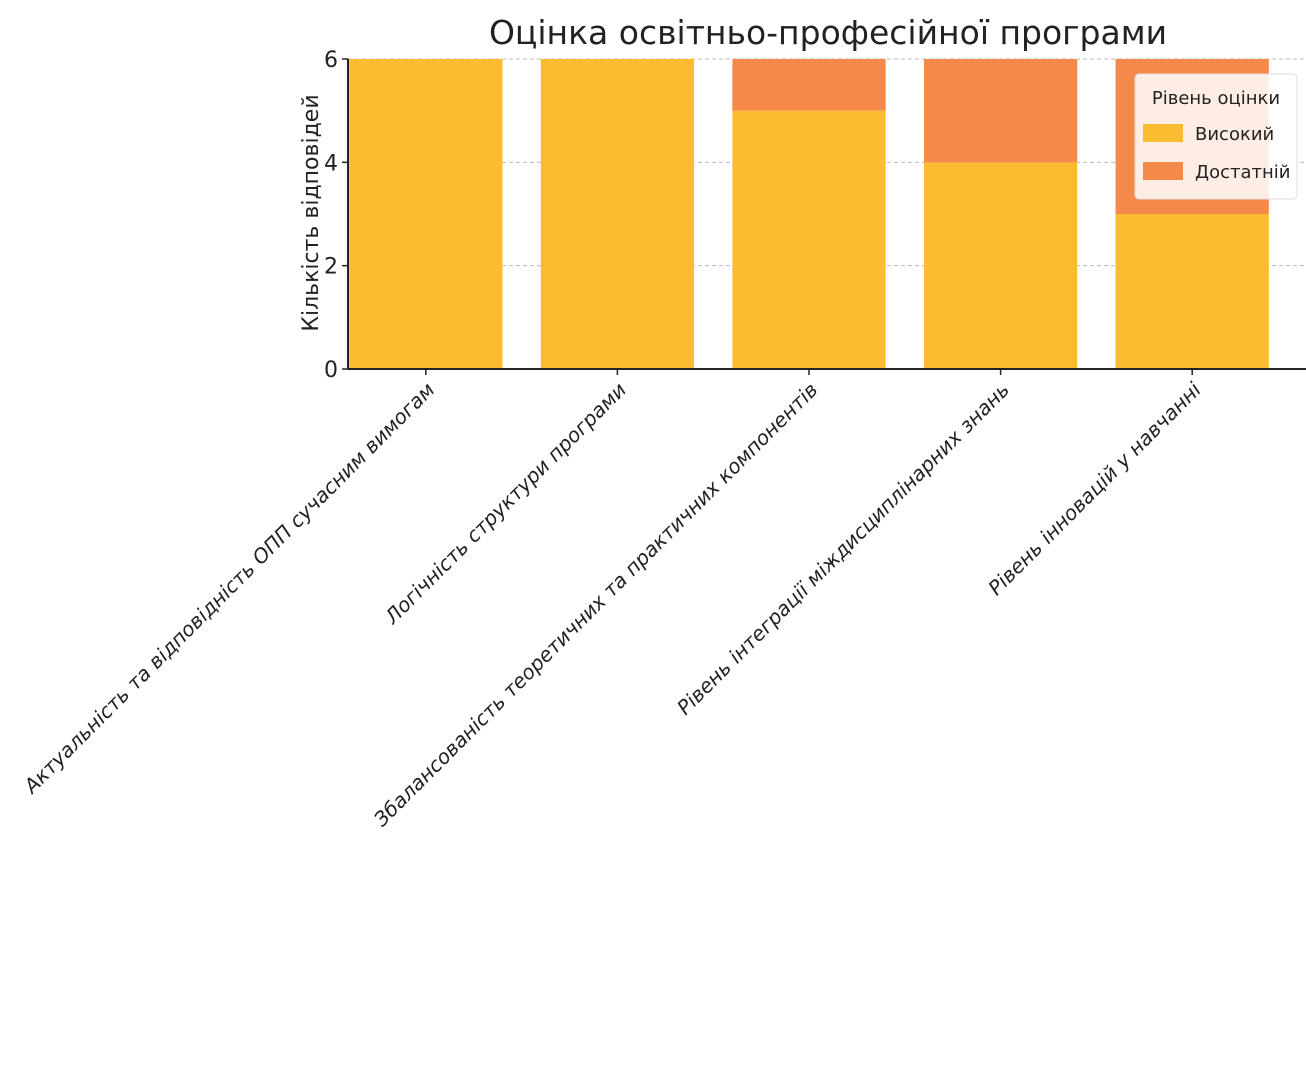 This screenshot has height=1086, width=1306. Describe the element at coordinates (1234, 134) in the screenshot. I see `legend-item-label: Високий` at that location.